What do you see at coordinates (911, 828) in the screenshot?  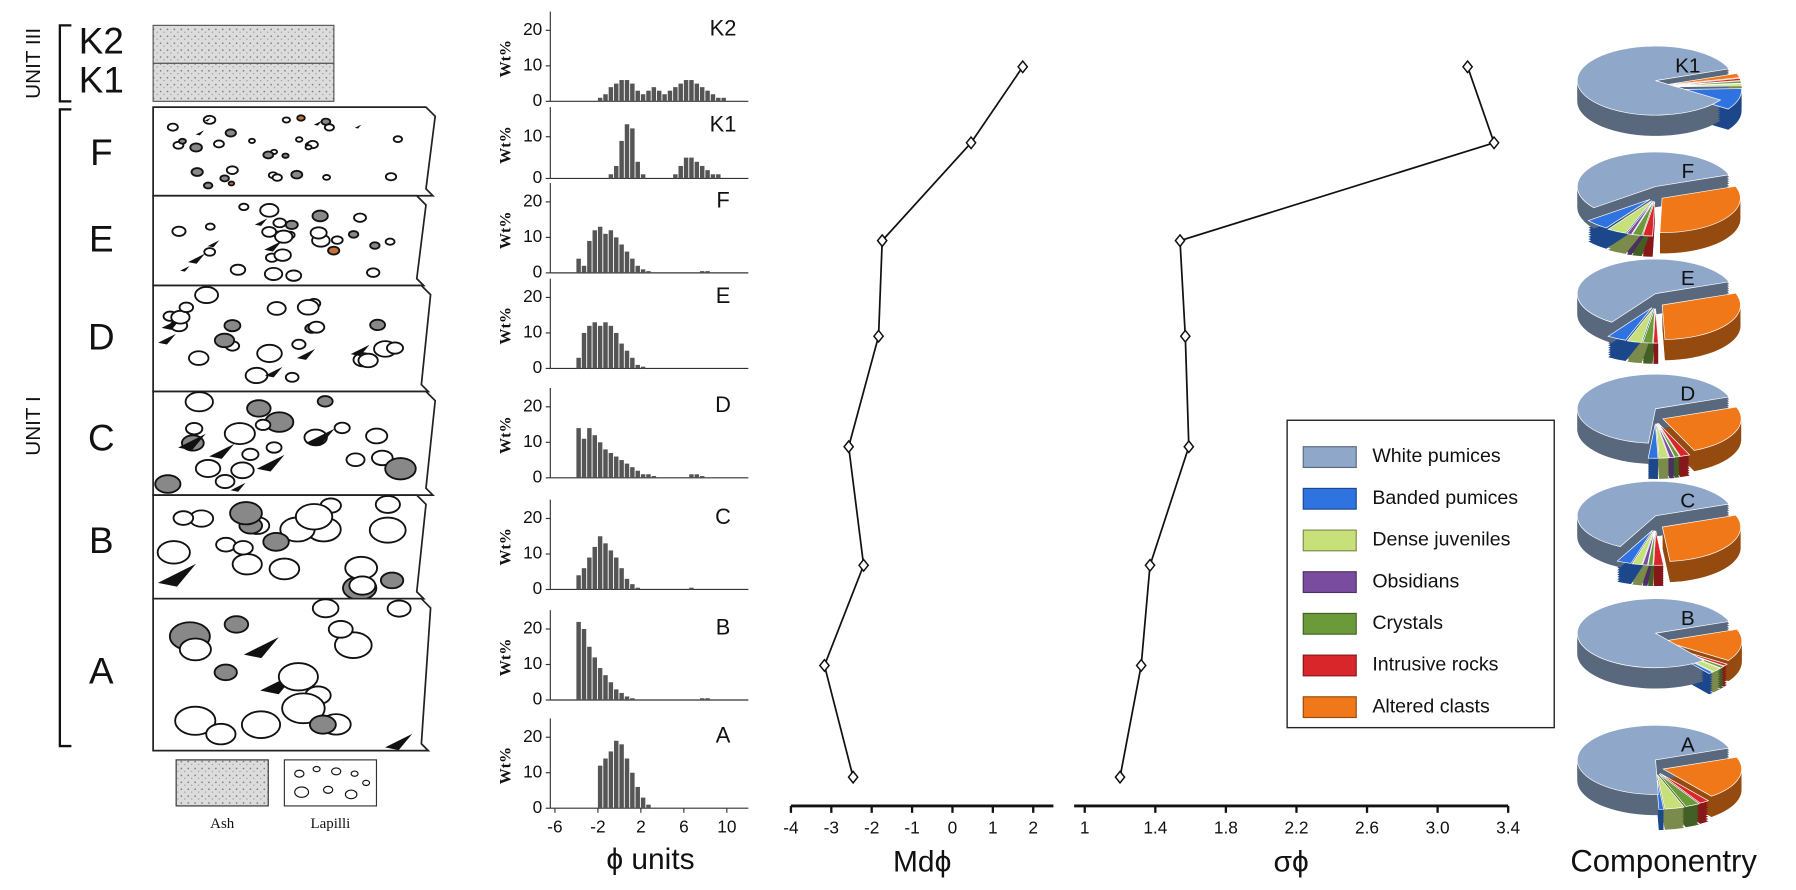 I see `x-tick-label: -1` at bounding box center [911, 828].